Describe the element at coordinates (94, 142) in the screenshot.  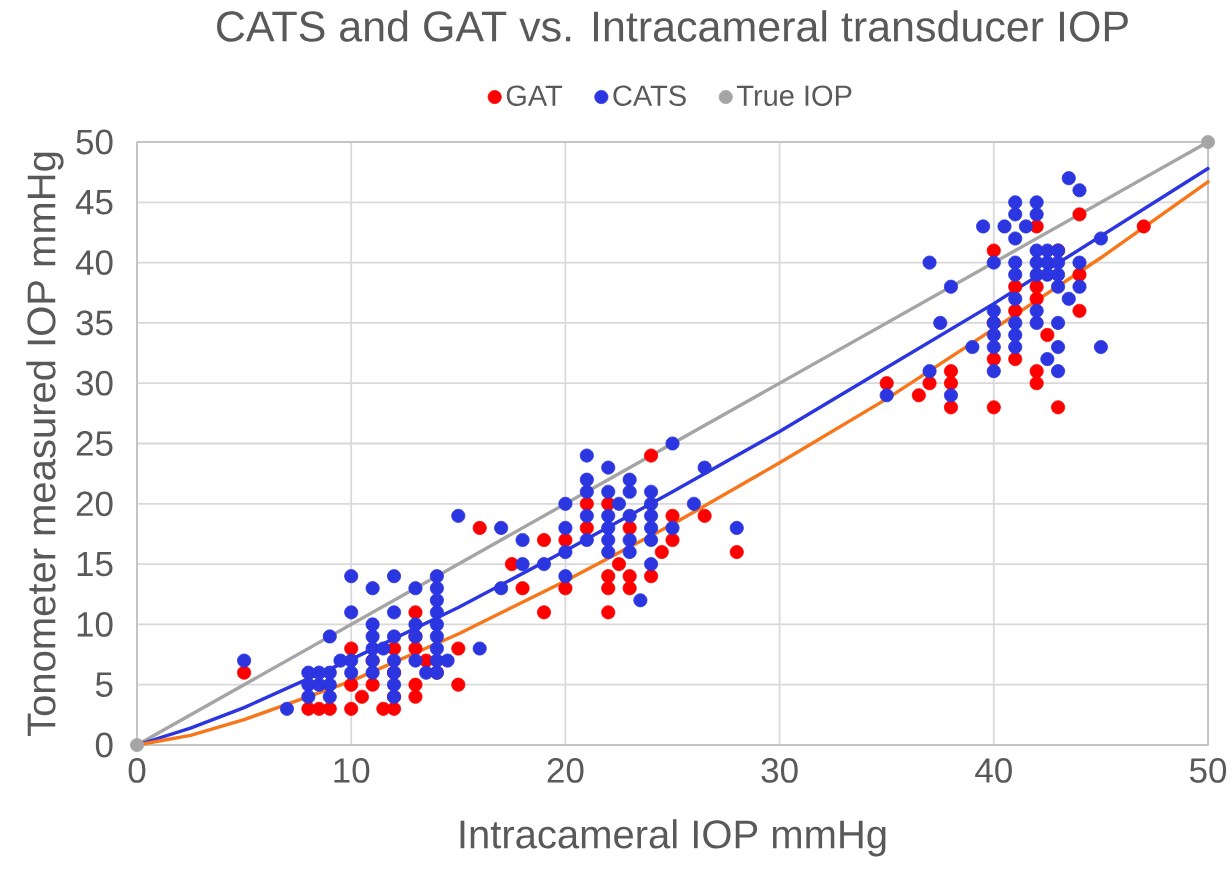
I see `y-tick-label: 50` at that location.